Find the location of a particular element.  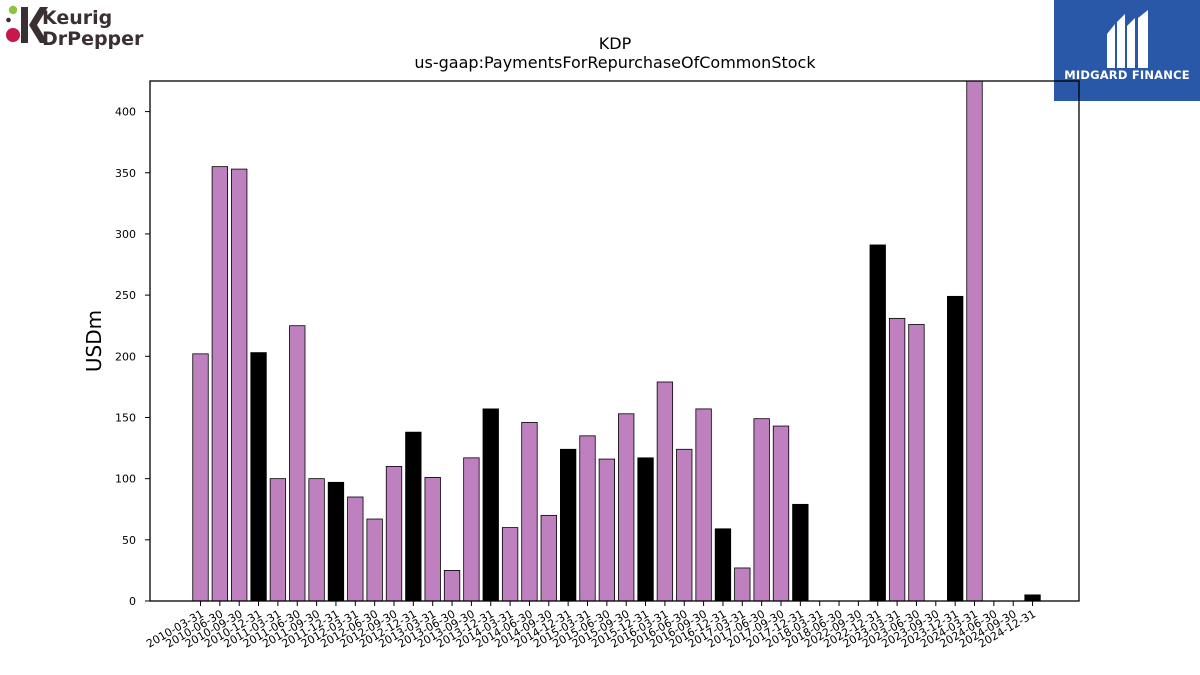

midgard-brand-text: MIDGARD FINANCE is located at coordinates (1127, 75).